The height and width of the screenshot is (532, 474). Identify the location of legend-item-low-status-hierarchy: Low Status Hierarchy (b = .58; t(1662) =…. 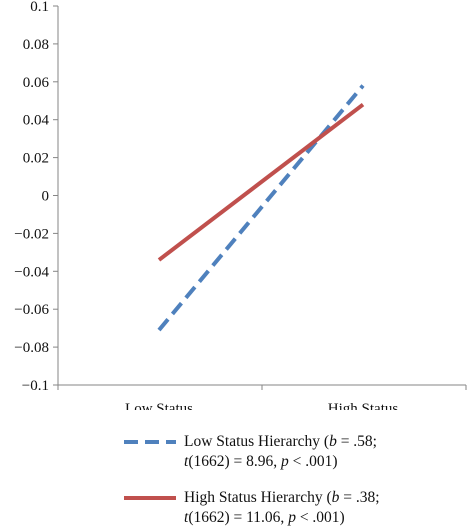
(237, 454).